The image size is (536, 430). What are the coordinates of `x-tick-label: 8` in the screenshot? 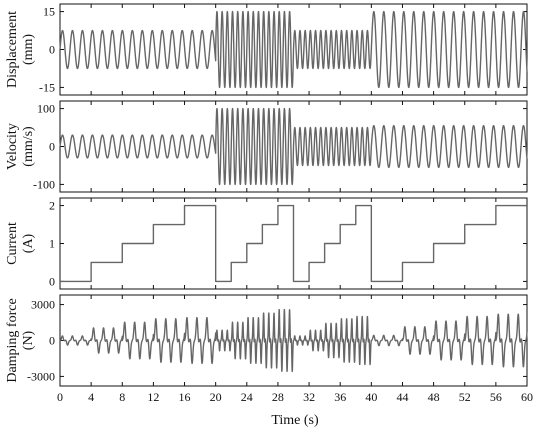 It's located at (122, 397).